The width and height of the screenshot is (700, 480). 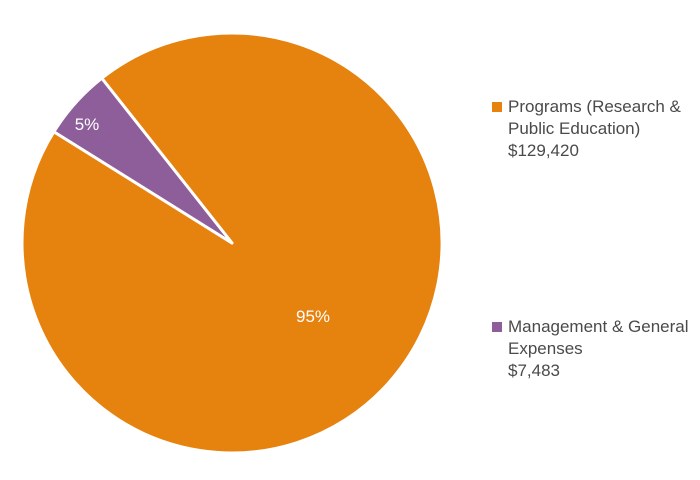 I want to click on legend-swatch-management, so click(x=497, y=327).